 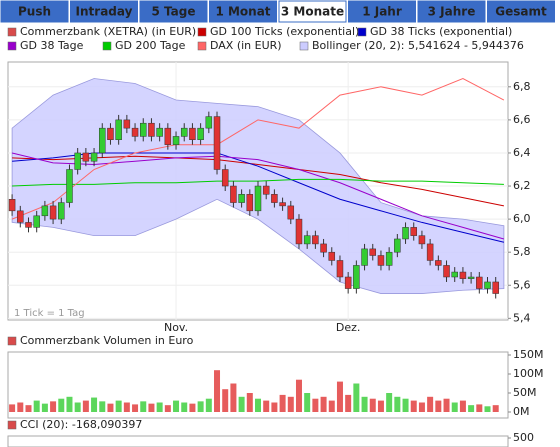 I want to click on legend-label: Bollinger (20, 2): 5,541624 - 5,944376, so click(x=418, y=45).